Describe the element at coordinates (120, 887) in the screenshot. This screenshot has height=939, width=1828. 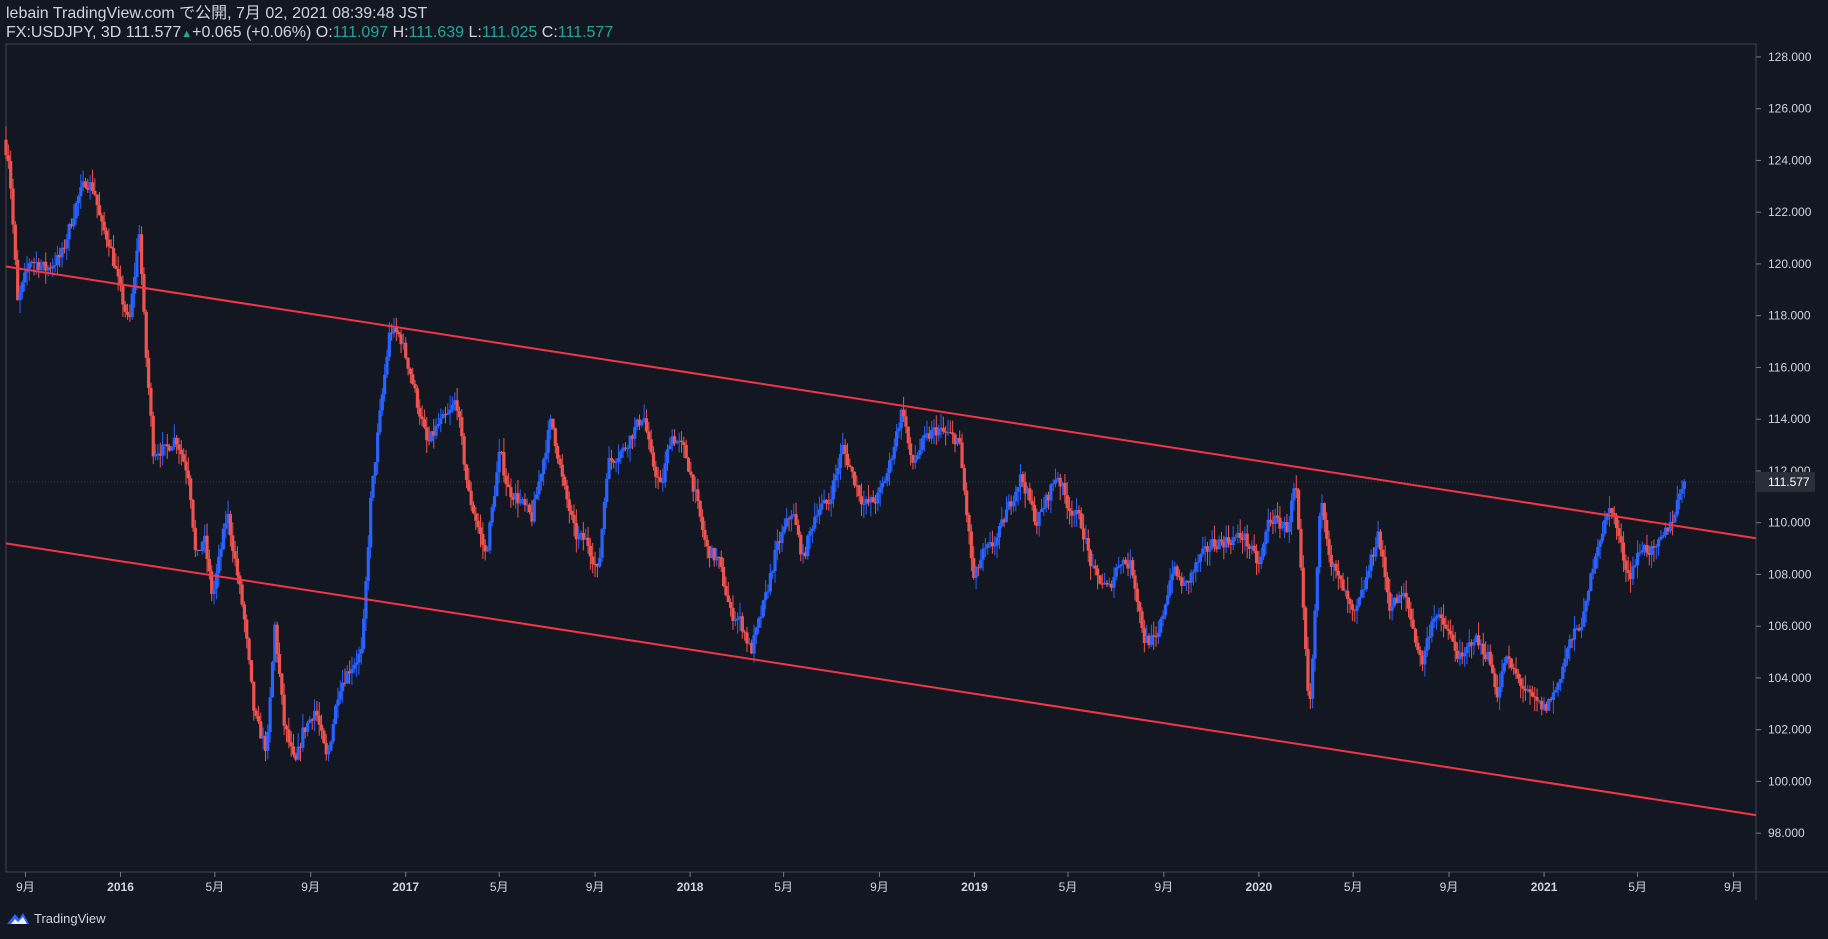
I see `x-tick-label: 2016` at that location.